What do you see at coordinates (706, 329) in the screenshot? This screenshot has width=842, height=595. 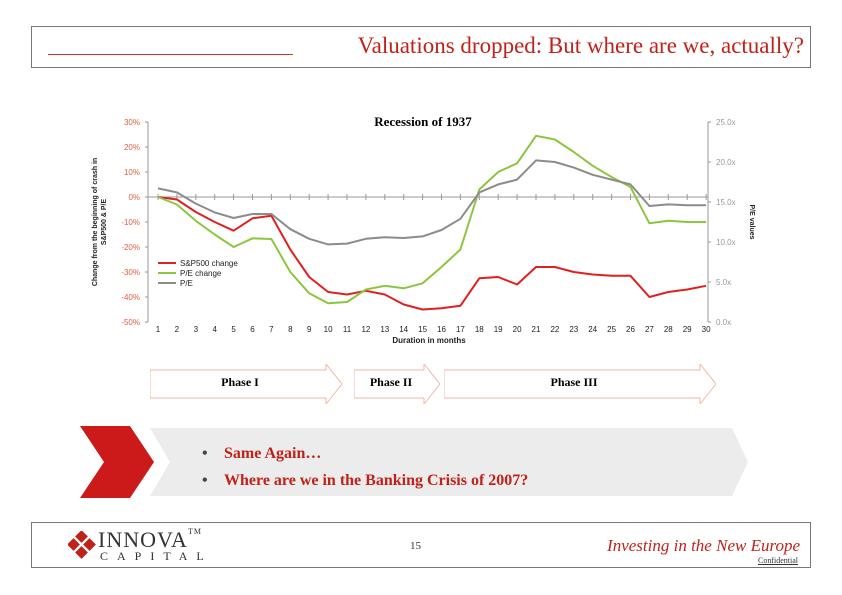 I see `x-tick-label: 30` at bounding box center [706, 329].